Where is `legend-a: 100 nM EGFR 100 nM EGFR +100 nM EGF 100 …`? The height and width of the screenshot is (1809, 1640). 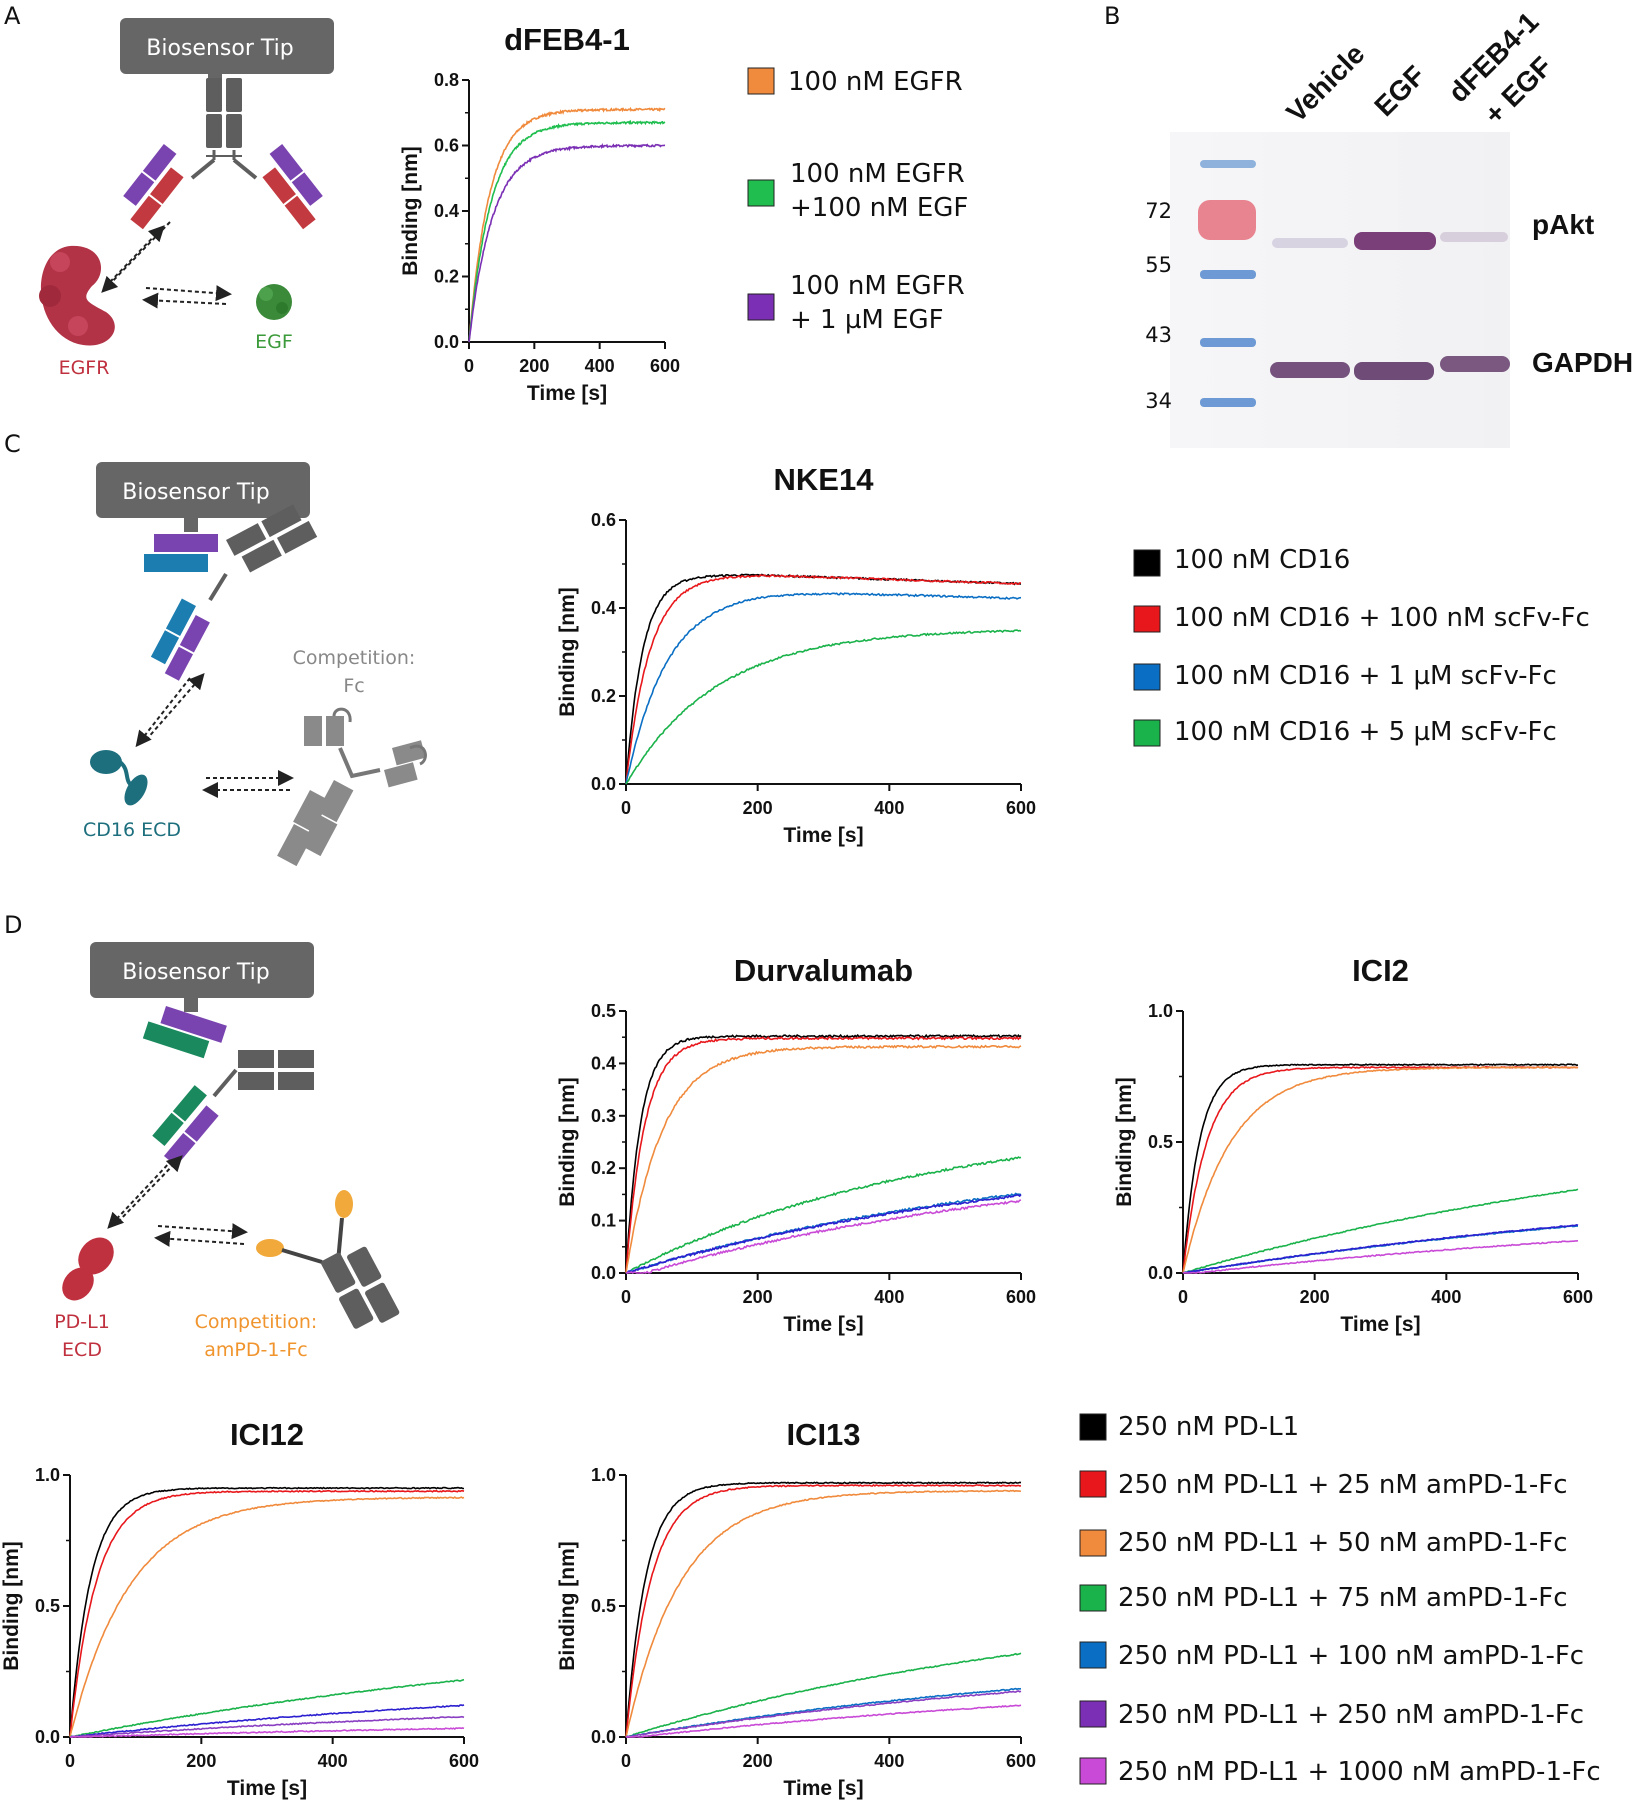 legend-a: 100 nM EGFR 100 nM EGFR +100 nM EGF 100 … is located at coordinates (857, 201).